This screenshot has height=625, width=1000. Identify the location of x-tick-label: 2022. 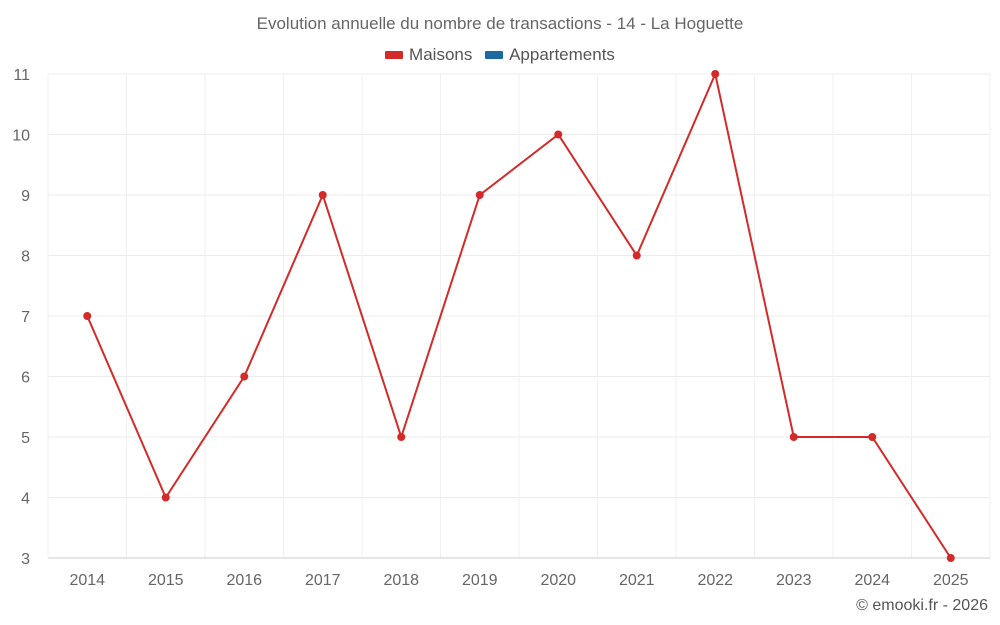
(715, 580).